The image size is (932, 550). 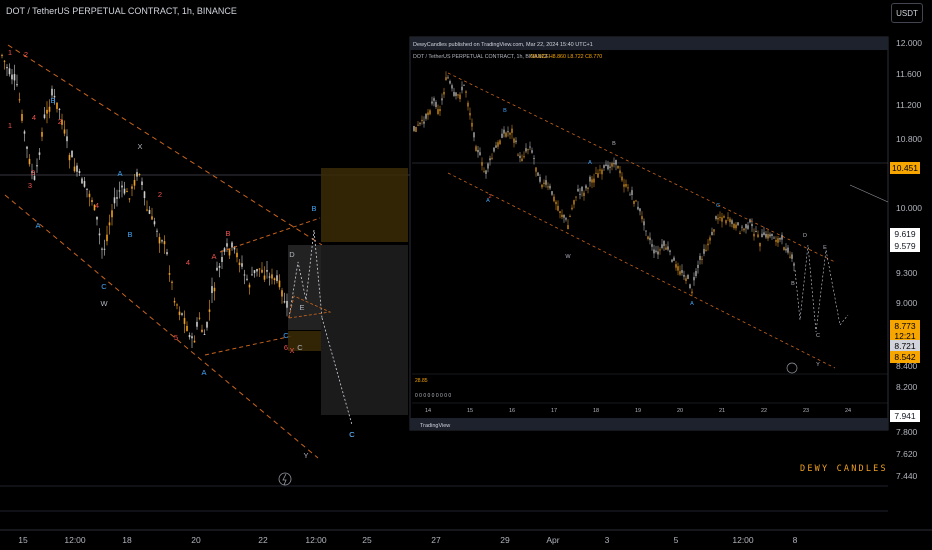 I want to click on inset-lightning-icon, so click(x=792, y=368).